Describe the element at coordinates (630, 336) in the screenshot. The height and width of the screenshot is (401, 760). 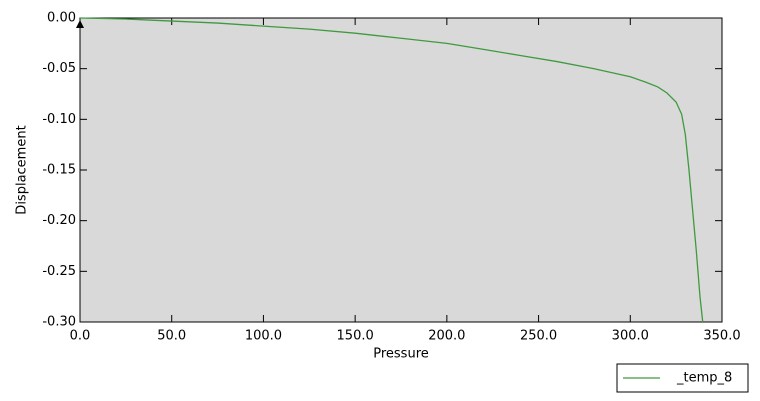
I see `x-tick-label: 300.0` at that location.